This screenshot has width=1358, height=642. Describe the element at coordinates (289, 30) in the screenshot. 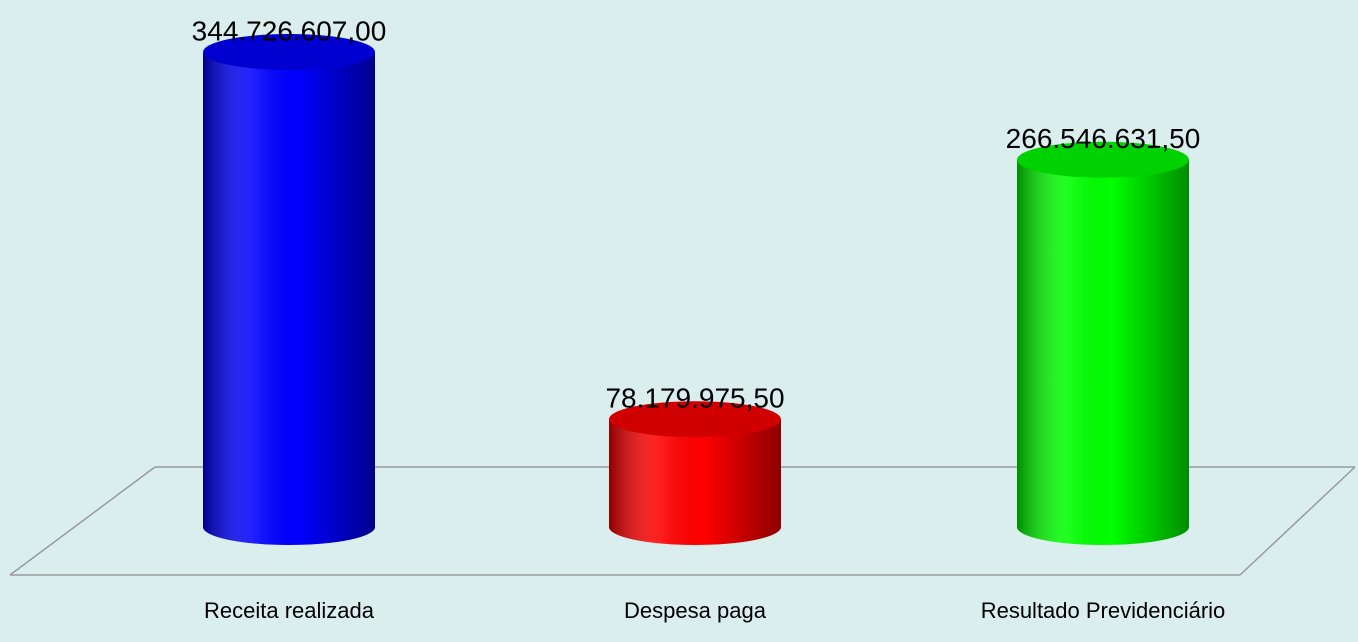

I see `data-label: 344.726.607,00` at that location.